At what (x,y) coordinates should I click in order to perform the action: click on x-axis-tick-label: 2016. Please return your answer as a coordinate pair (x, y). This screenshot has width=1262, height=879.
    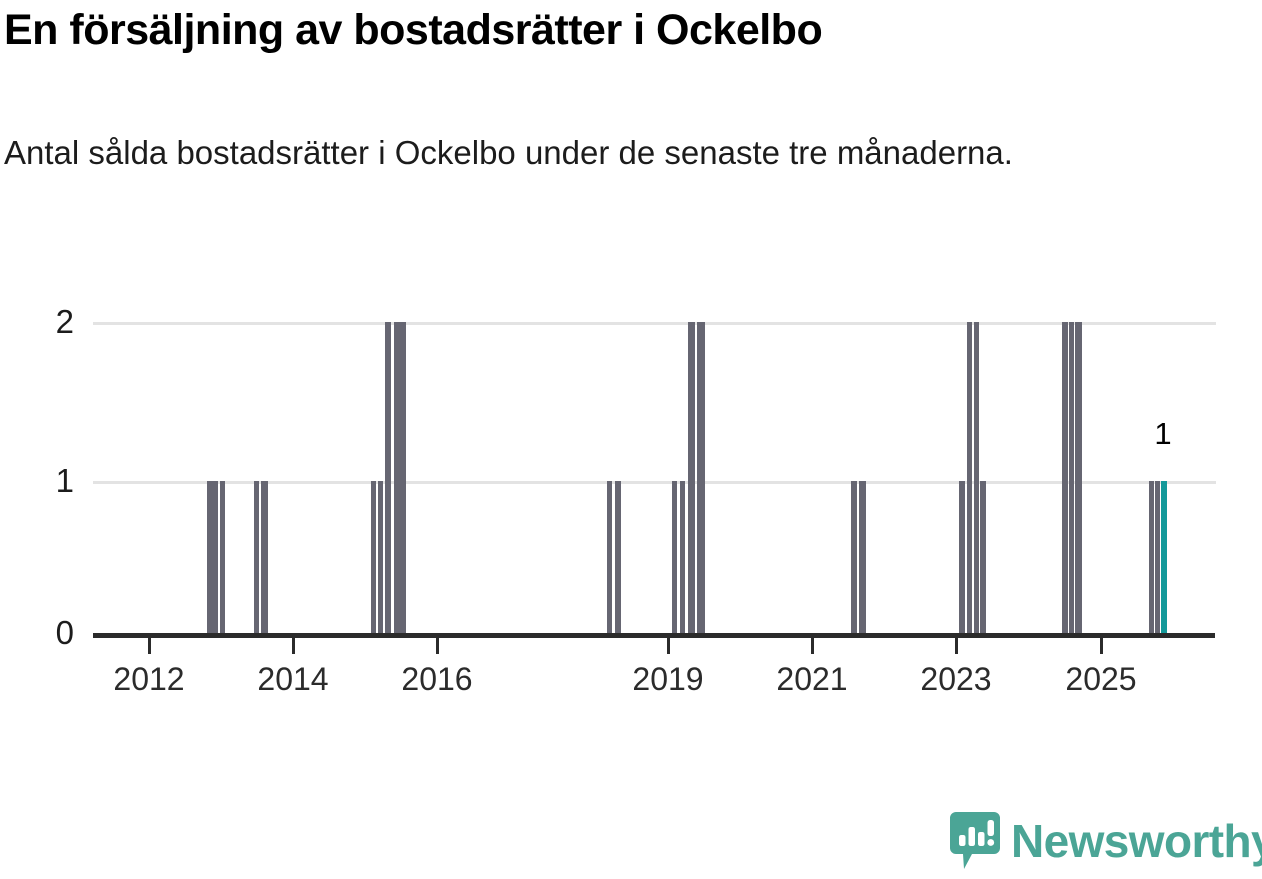
    Looking at the image, I should click on (437, 679).